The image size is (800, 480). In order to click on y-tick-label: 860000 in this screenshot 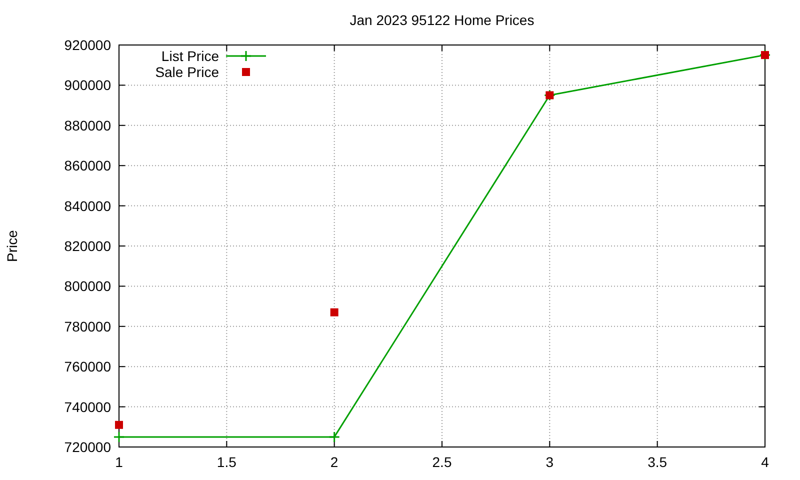, I will do `click(88, 166)`.